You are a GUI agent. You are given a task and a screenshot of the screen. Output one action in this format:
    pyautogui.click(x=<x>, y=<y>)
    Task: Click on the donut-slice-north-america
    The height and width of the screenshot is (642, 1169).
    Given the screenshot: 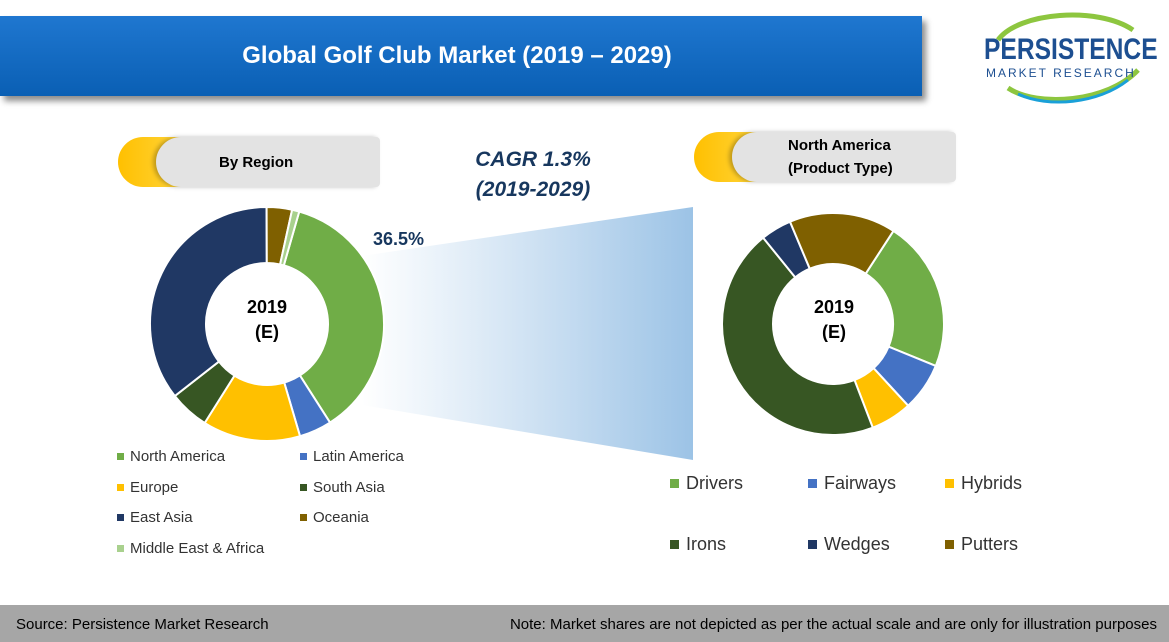 What is the action you would take?
    pyautogui.click(x=333, y=317)
    